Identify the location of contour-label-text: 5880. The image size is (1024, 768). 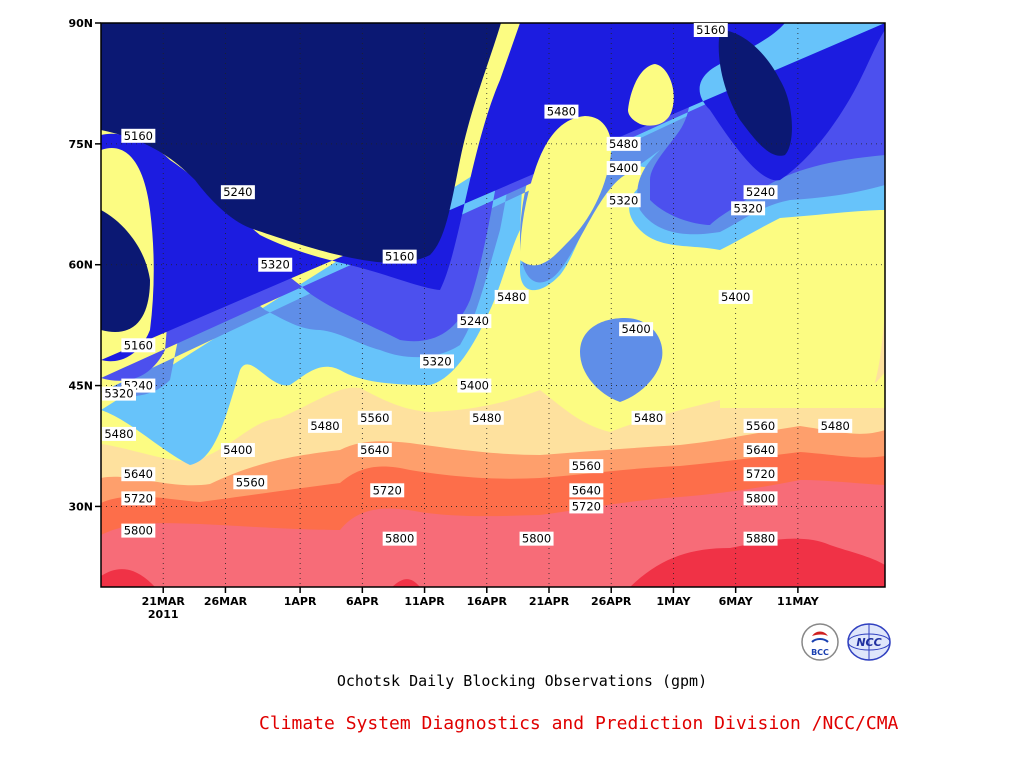
(760, 539).